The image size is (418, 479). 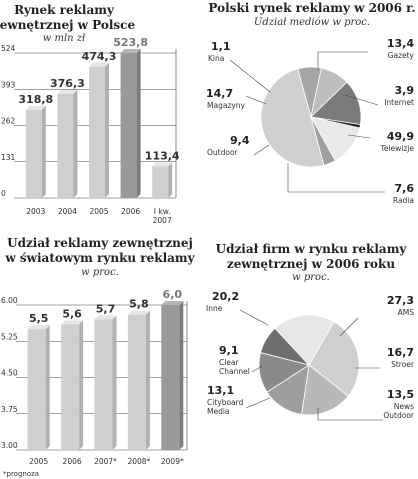 I want to click on chart-1-title-line: Polski rynek reklamy w 2006 r., so click(x=311, y=8).